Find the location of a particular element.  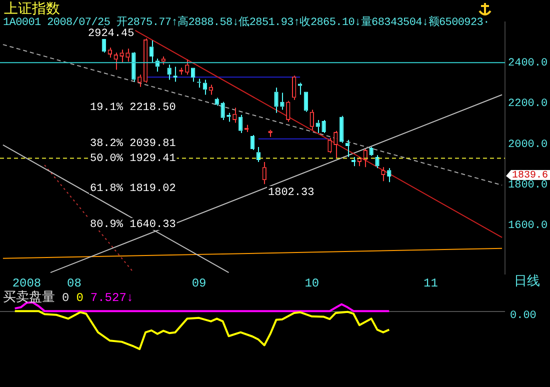

annotation: 7.527↓ is located at coordinates (112, 298).